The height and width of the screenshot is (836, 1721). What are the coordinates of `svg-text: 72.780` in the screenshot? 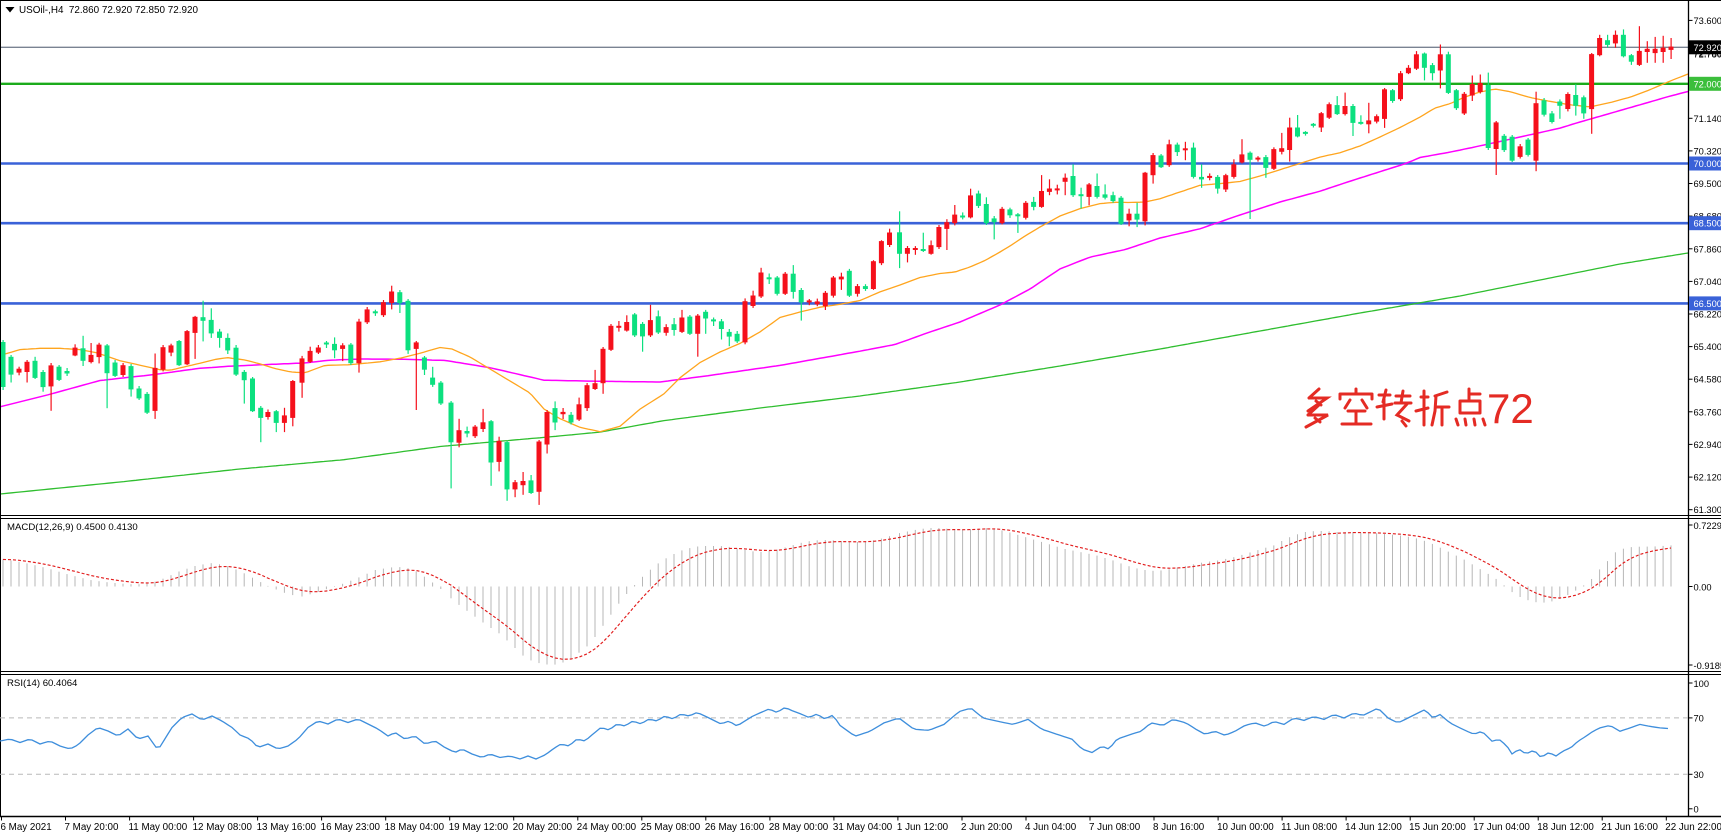 It's located at (1707, 55).